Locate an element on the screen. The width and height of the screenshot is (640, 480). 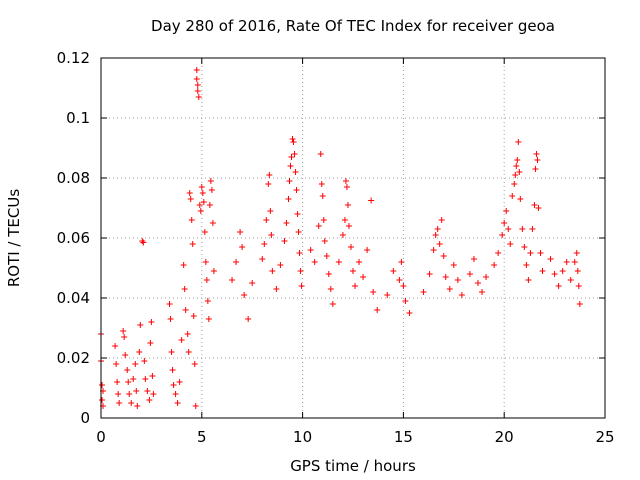
x-axis-label: GPS time / hours is located at coordinates (353, 466).